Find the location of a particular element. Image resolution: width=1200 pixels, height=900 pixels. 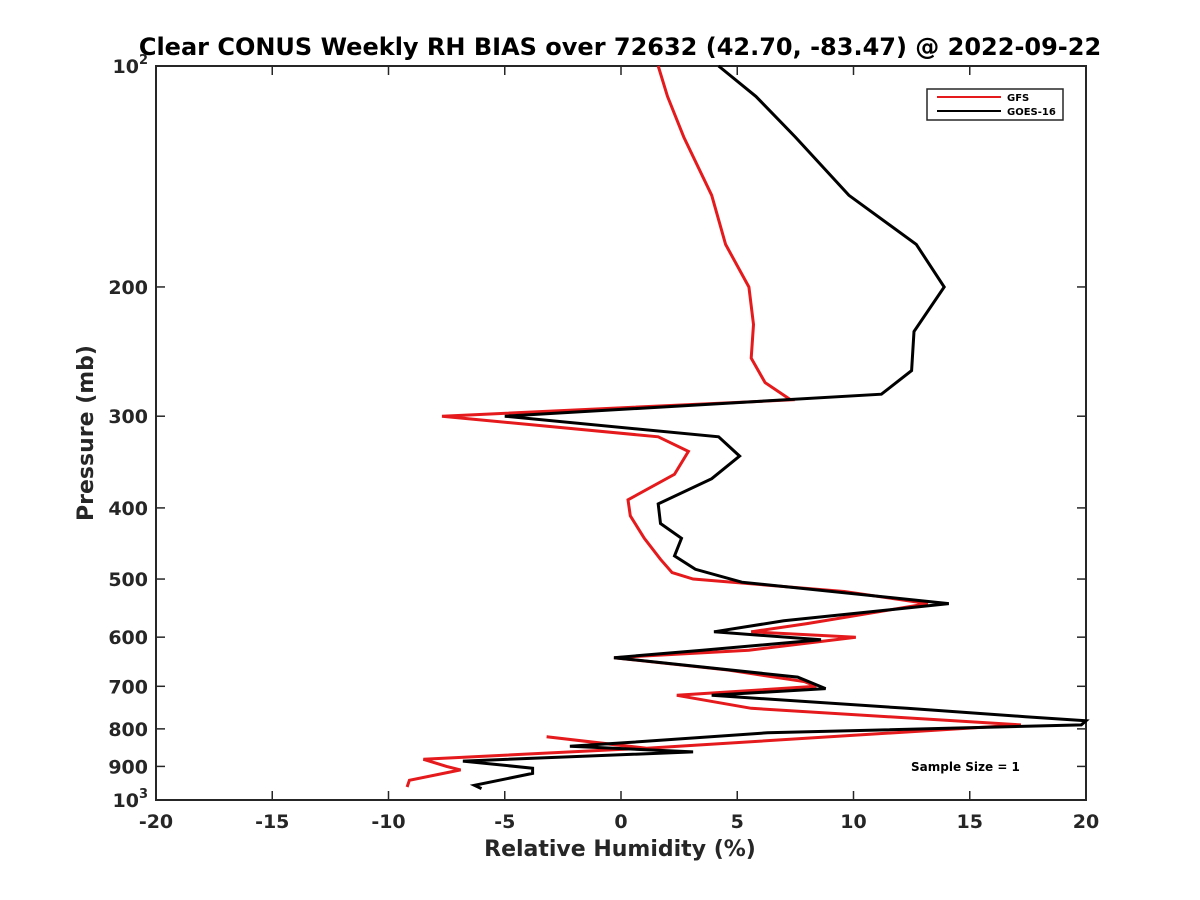

x-tick-label: 0 is located at coordinates (620, 822).